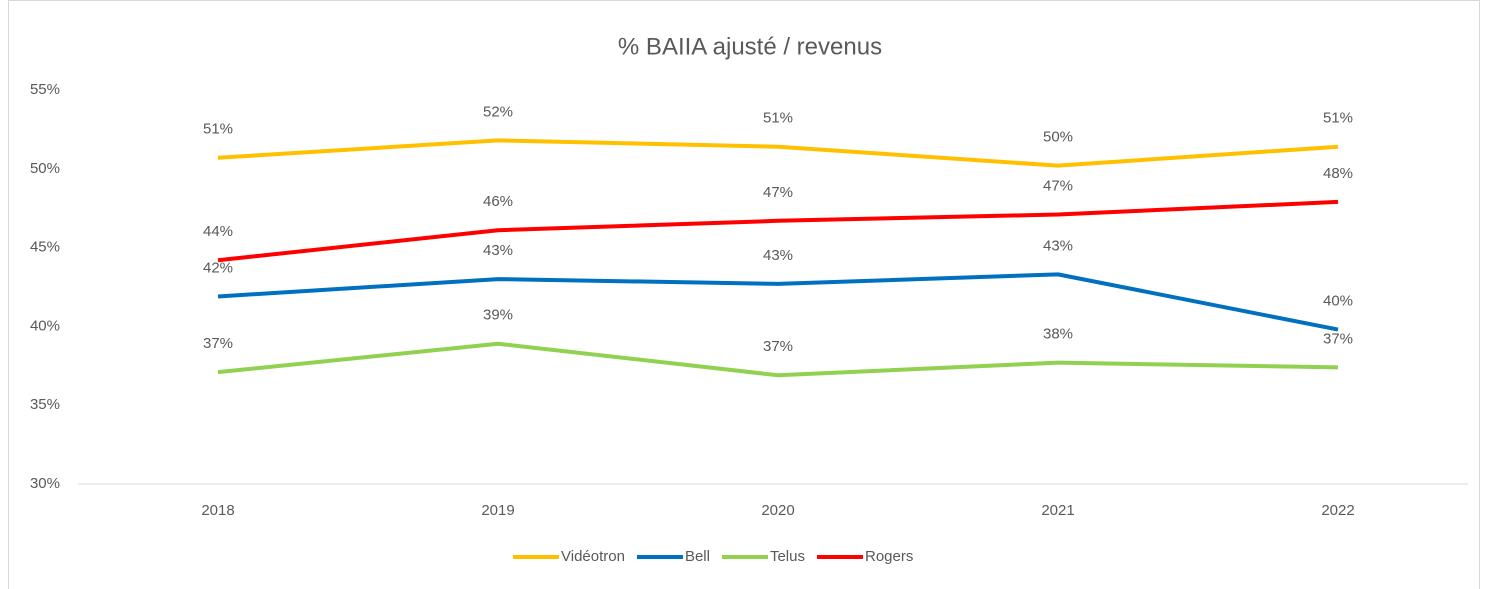 The image size is (1488, 589). Describe the element at coordinates (218, 231) in the screenshot. I see `data-label: 44%` at that location.